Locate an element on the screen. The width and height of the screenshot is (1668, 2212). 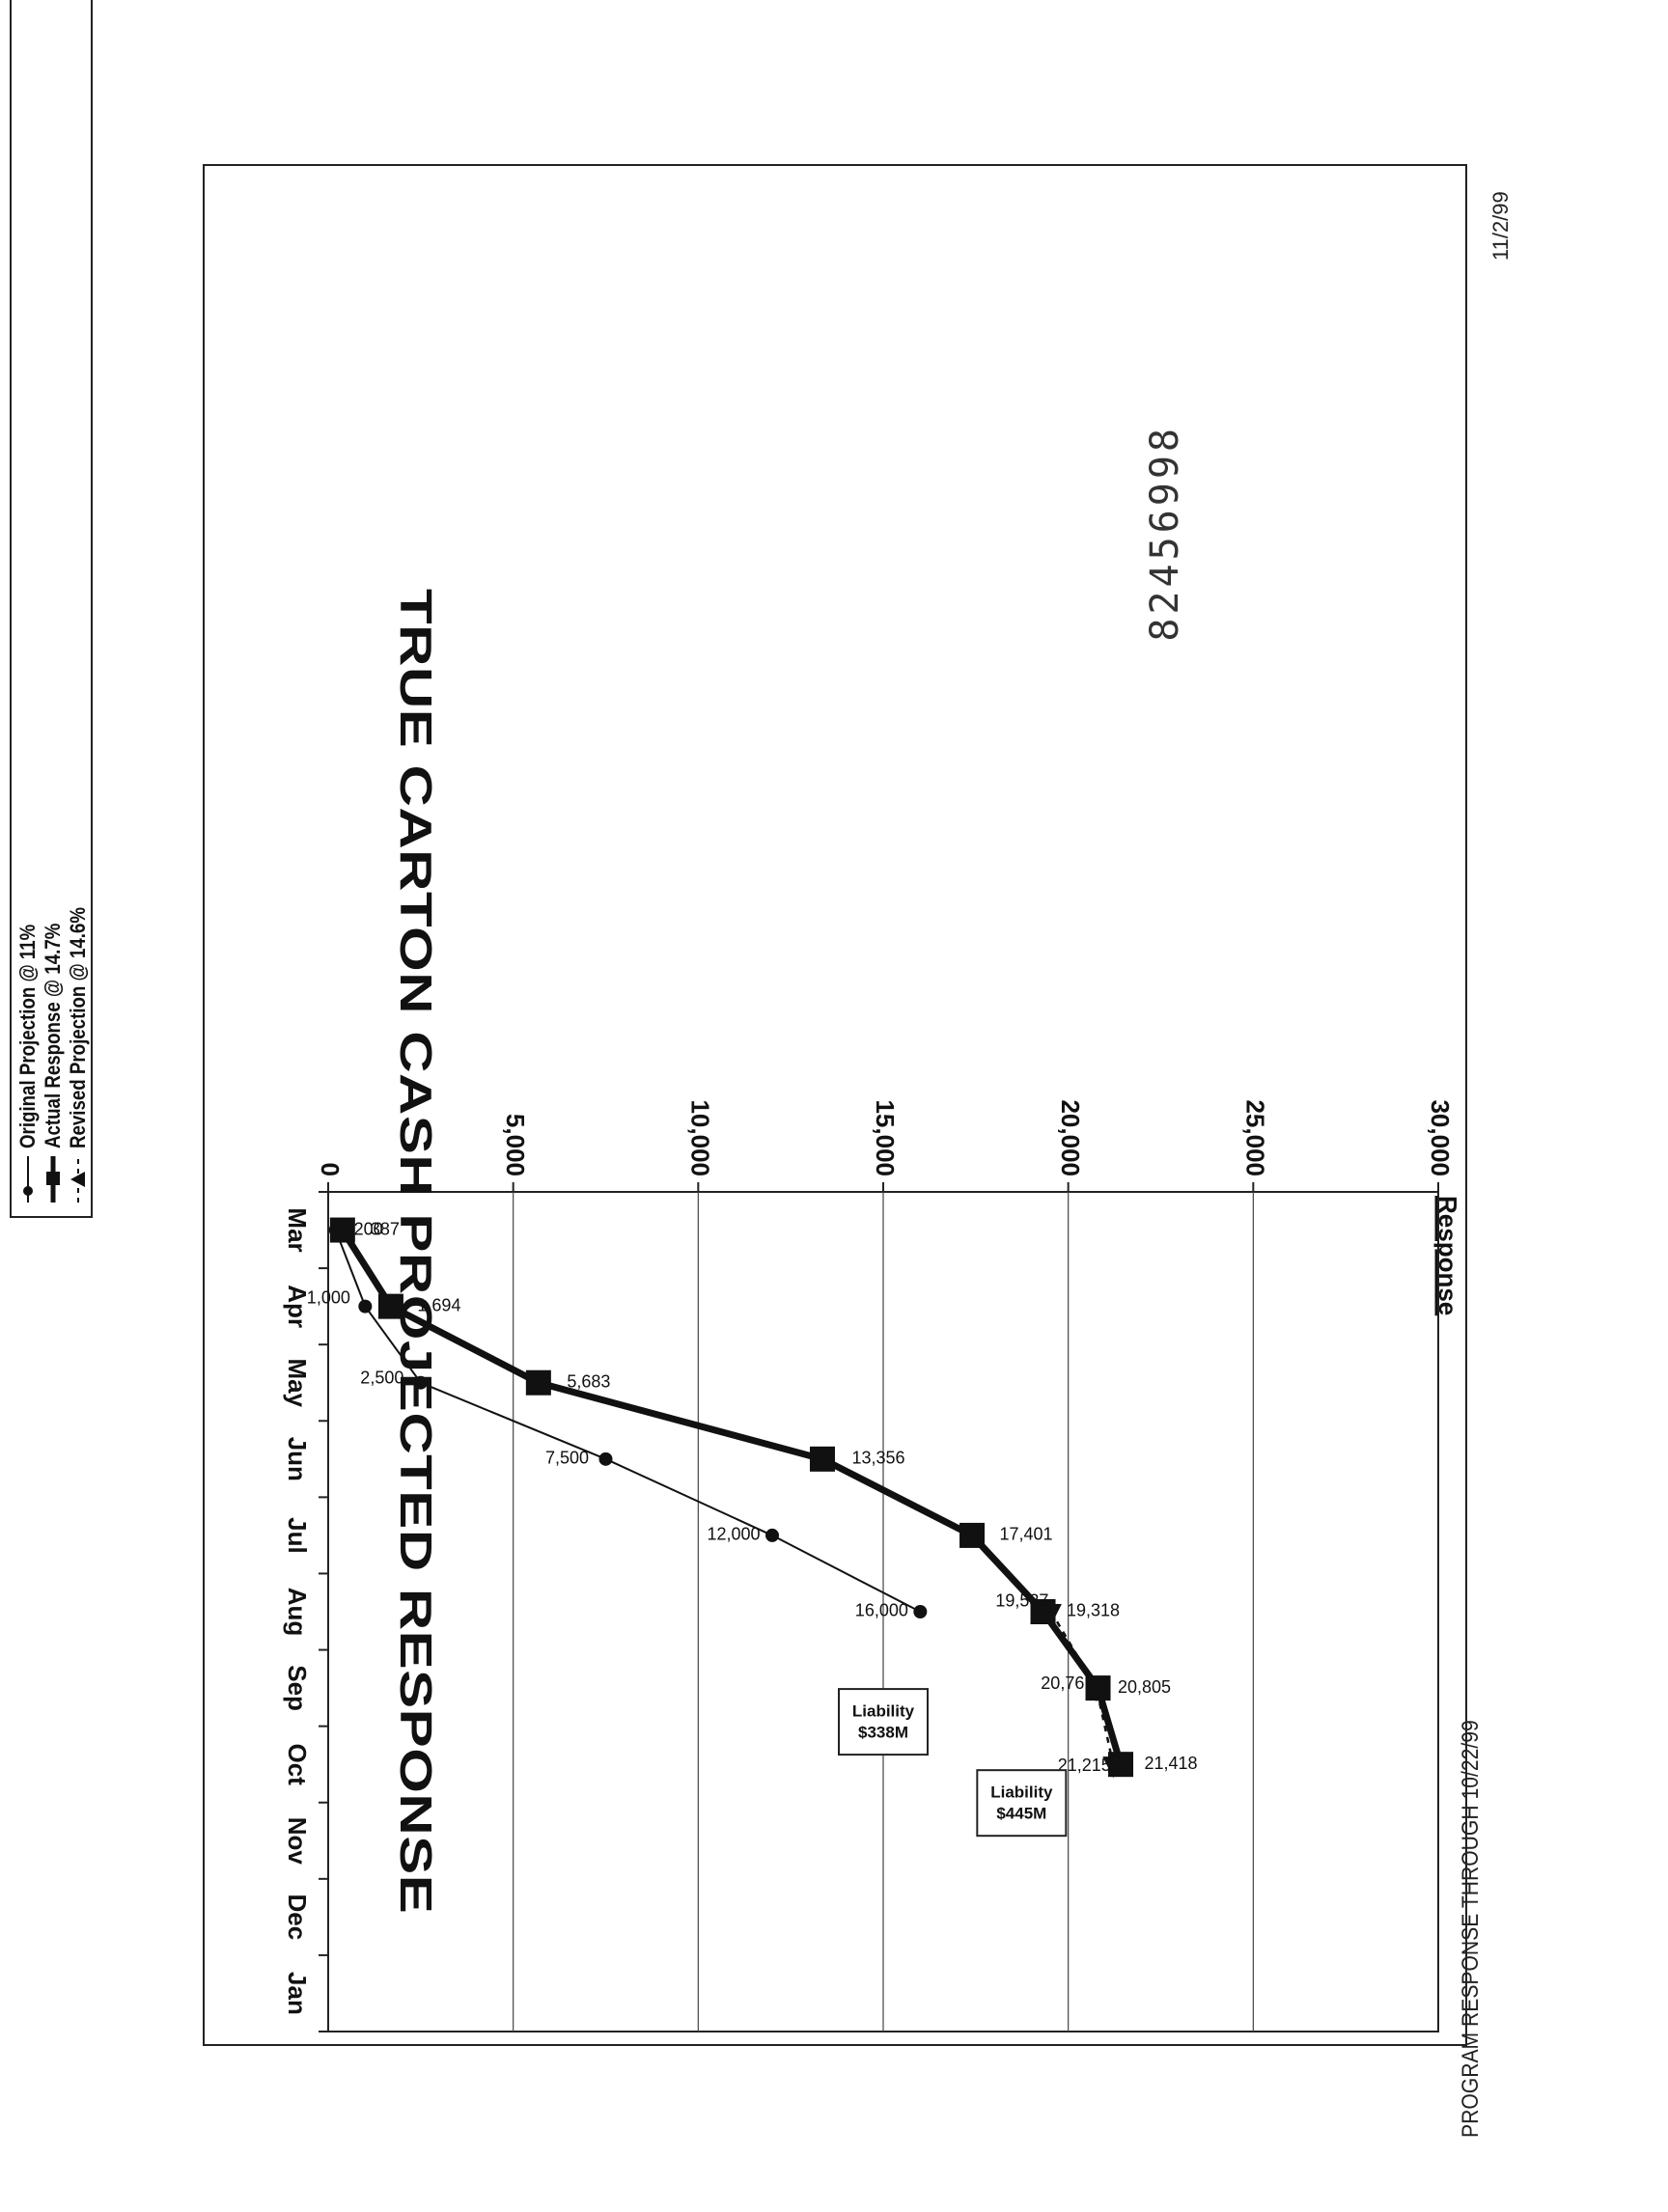
y-axis-label: Response is located at coordinates (1447, 1255).